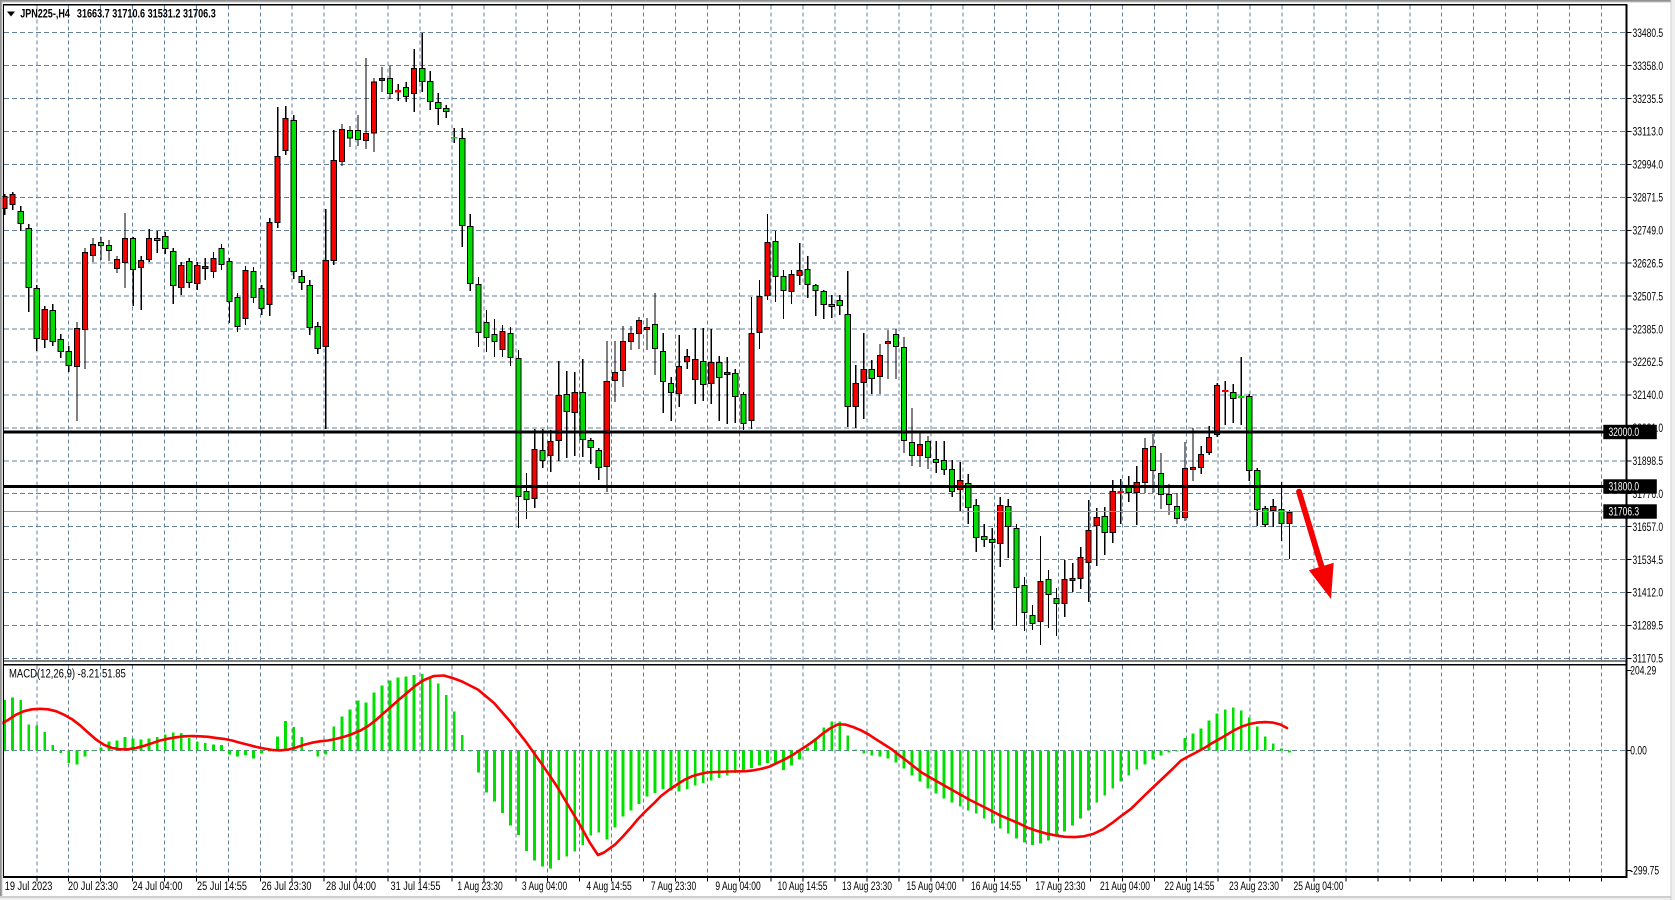  I want to click on svg-text: 32626.5, so click(1648, 264).